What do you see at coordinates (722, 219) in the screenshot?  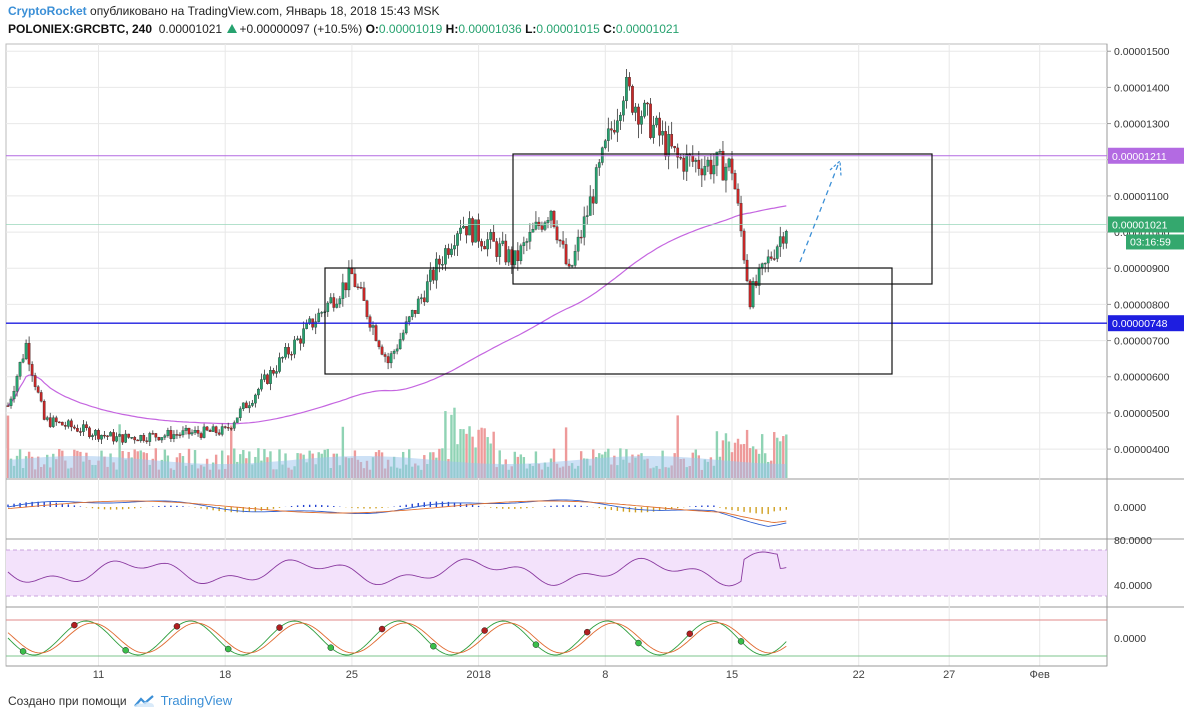 I see `upper-box` at bounding box center [722, 219].